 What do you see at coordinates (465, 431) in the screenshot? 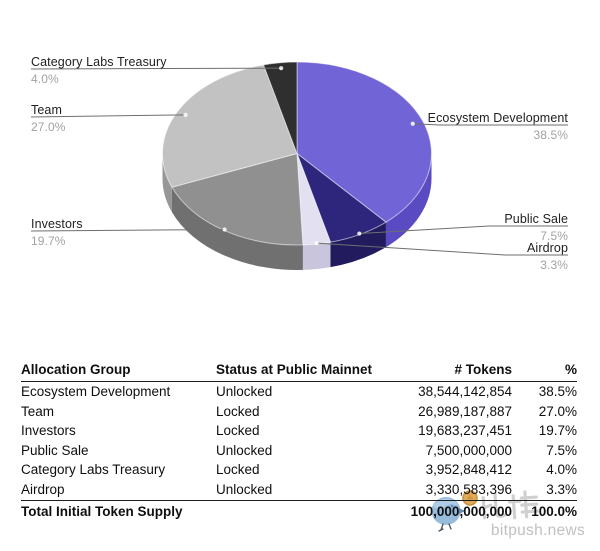
I see `cell-tokens: 19,683,237,451` at bounding box center [465, 431].